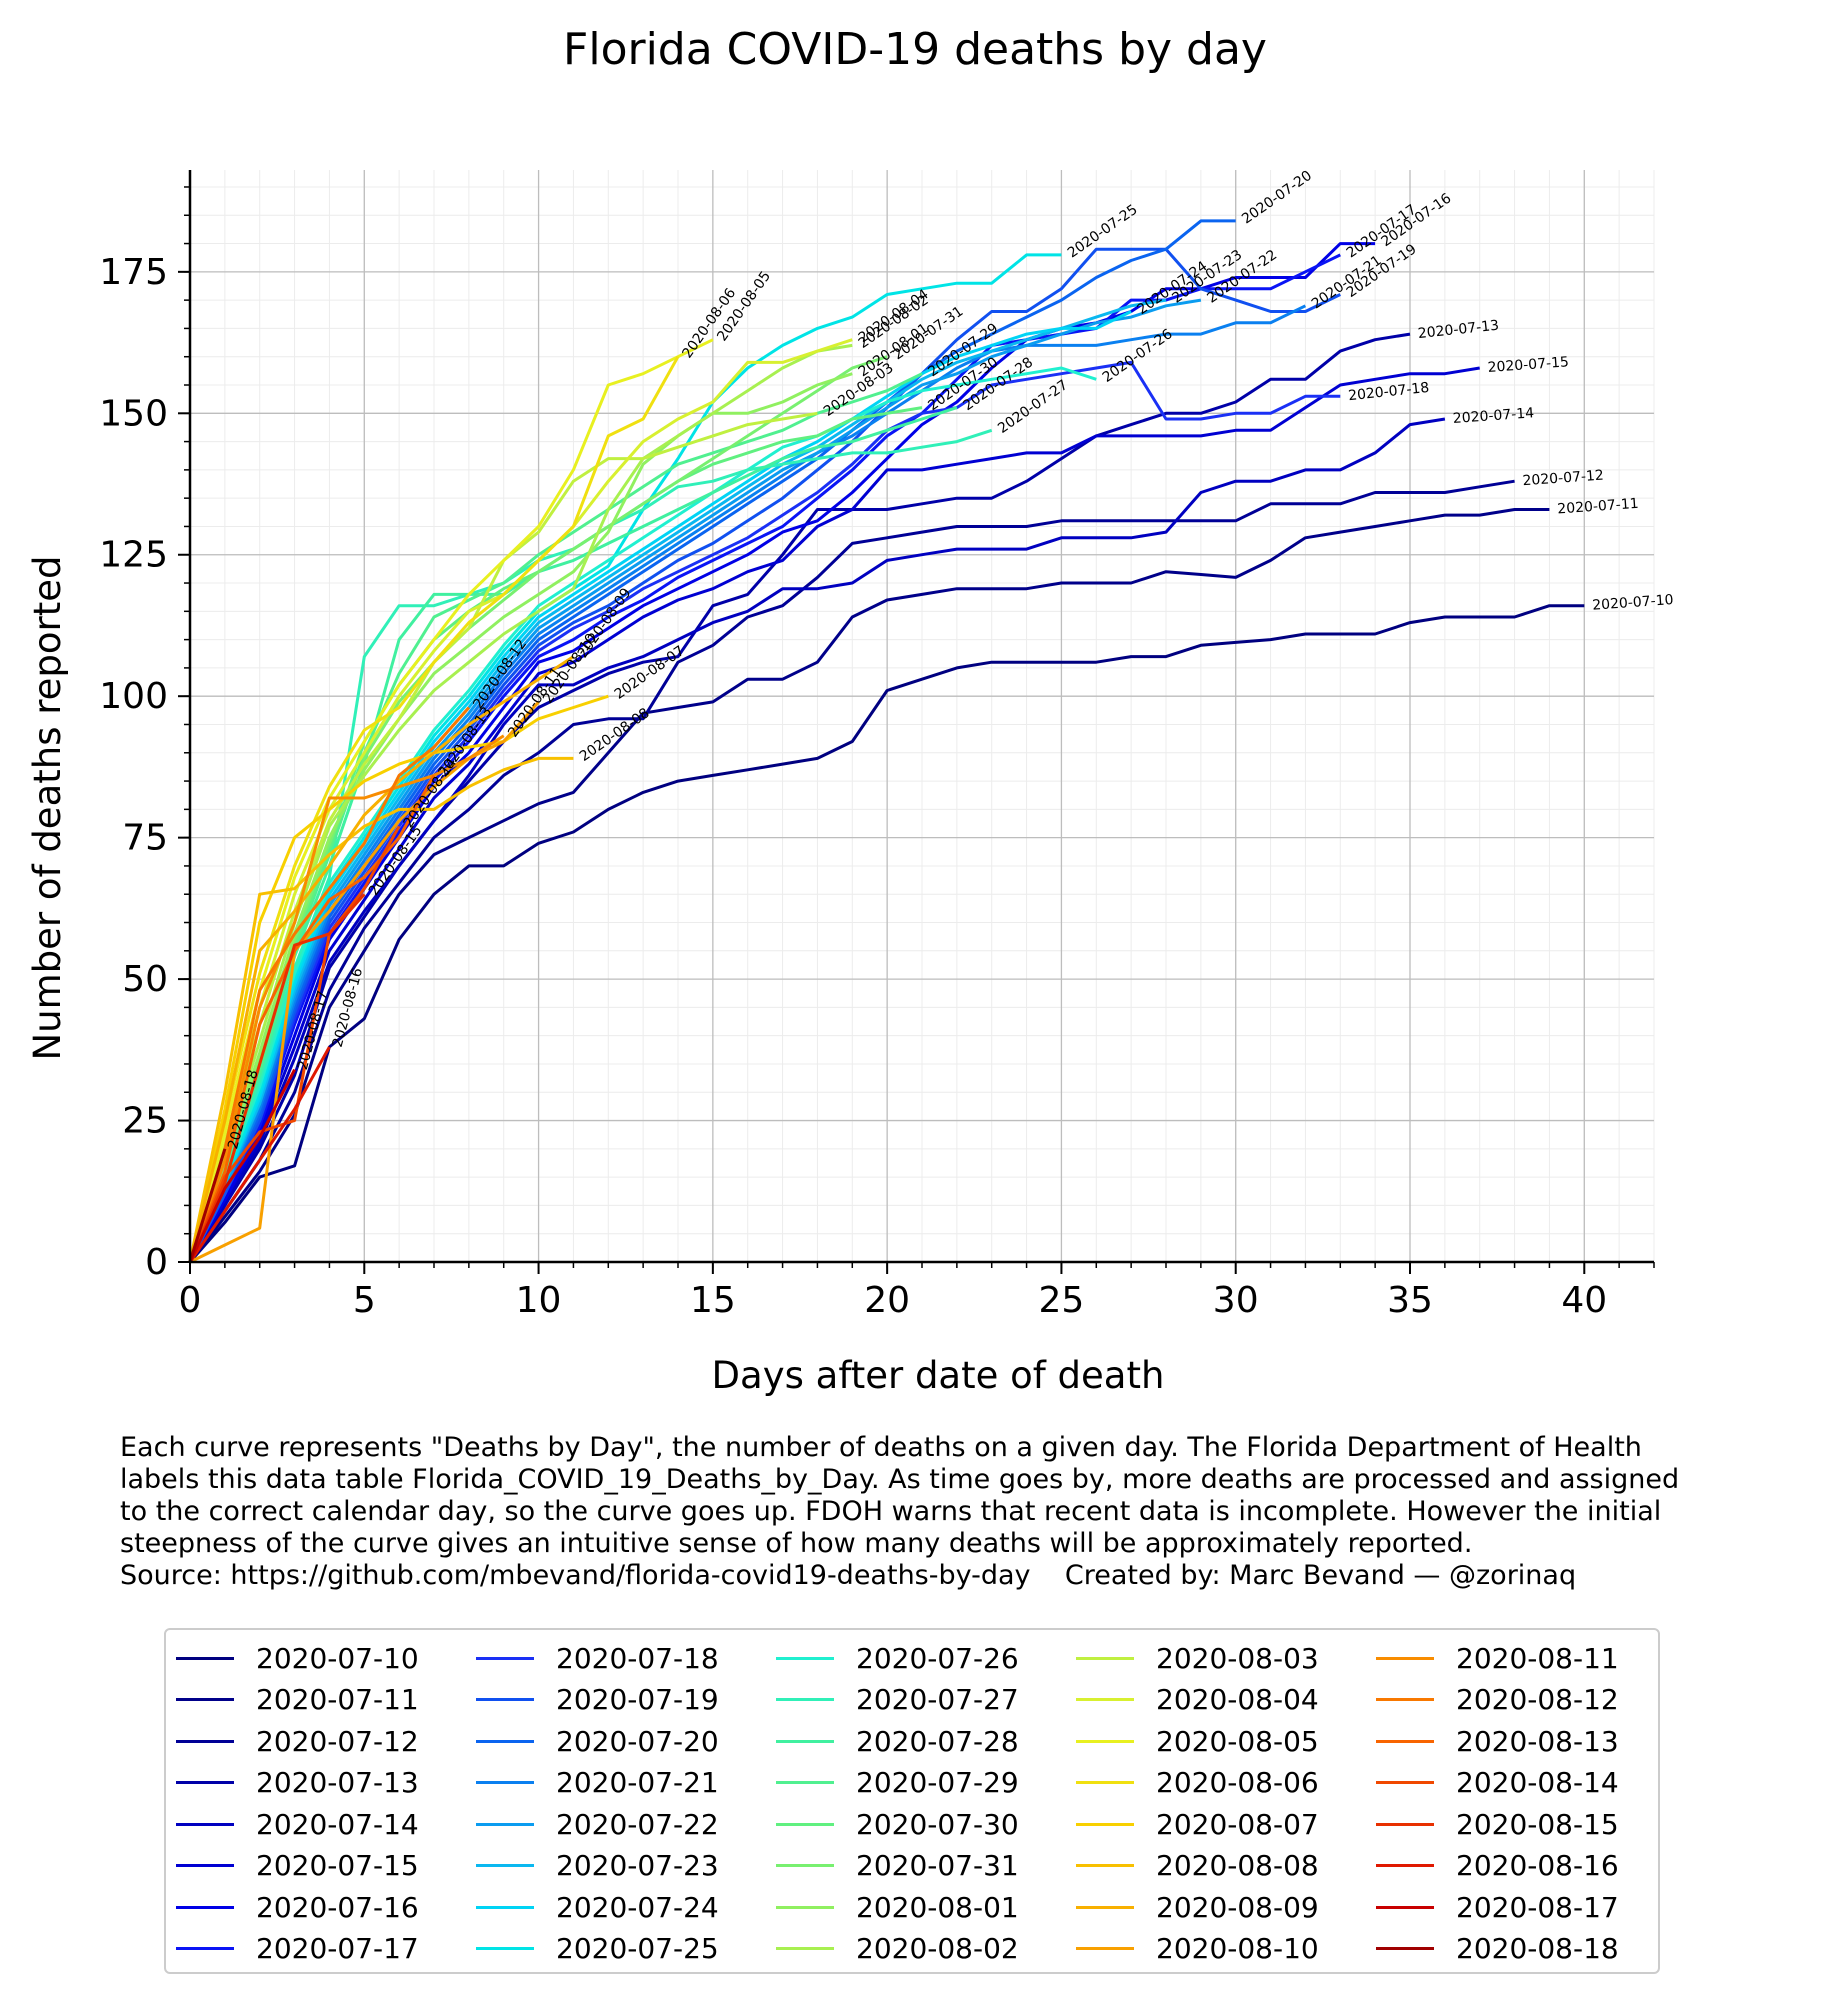 The height and width of the screenshot is (2008, 1831). What do you see at coordinates (1237, 1907) in the screenshot?
I see `legend-label: 2020-08-09` at bounding box center [1237, 1907].